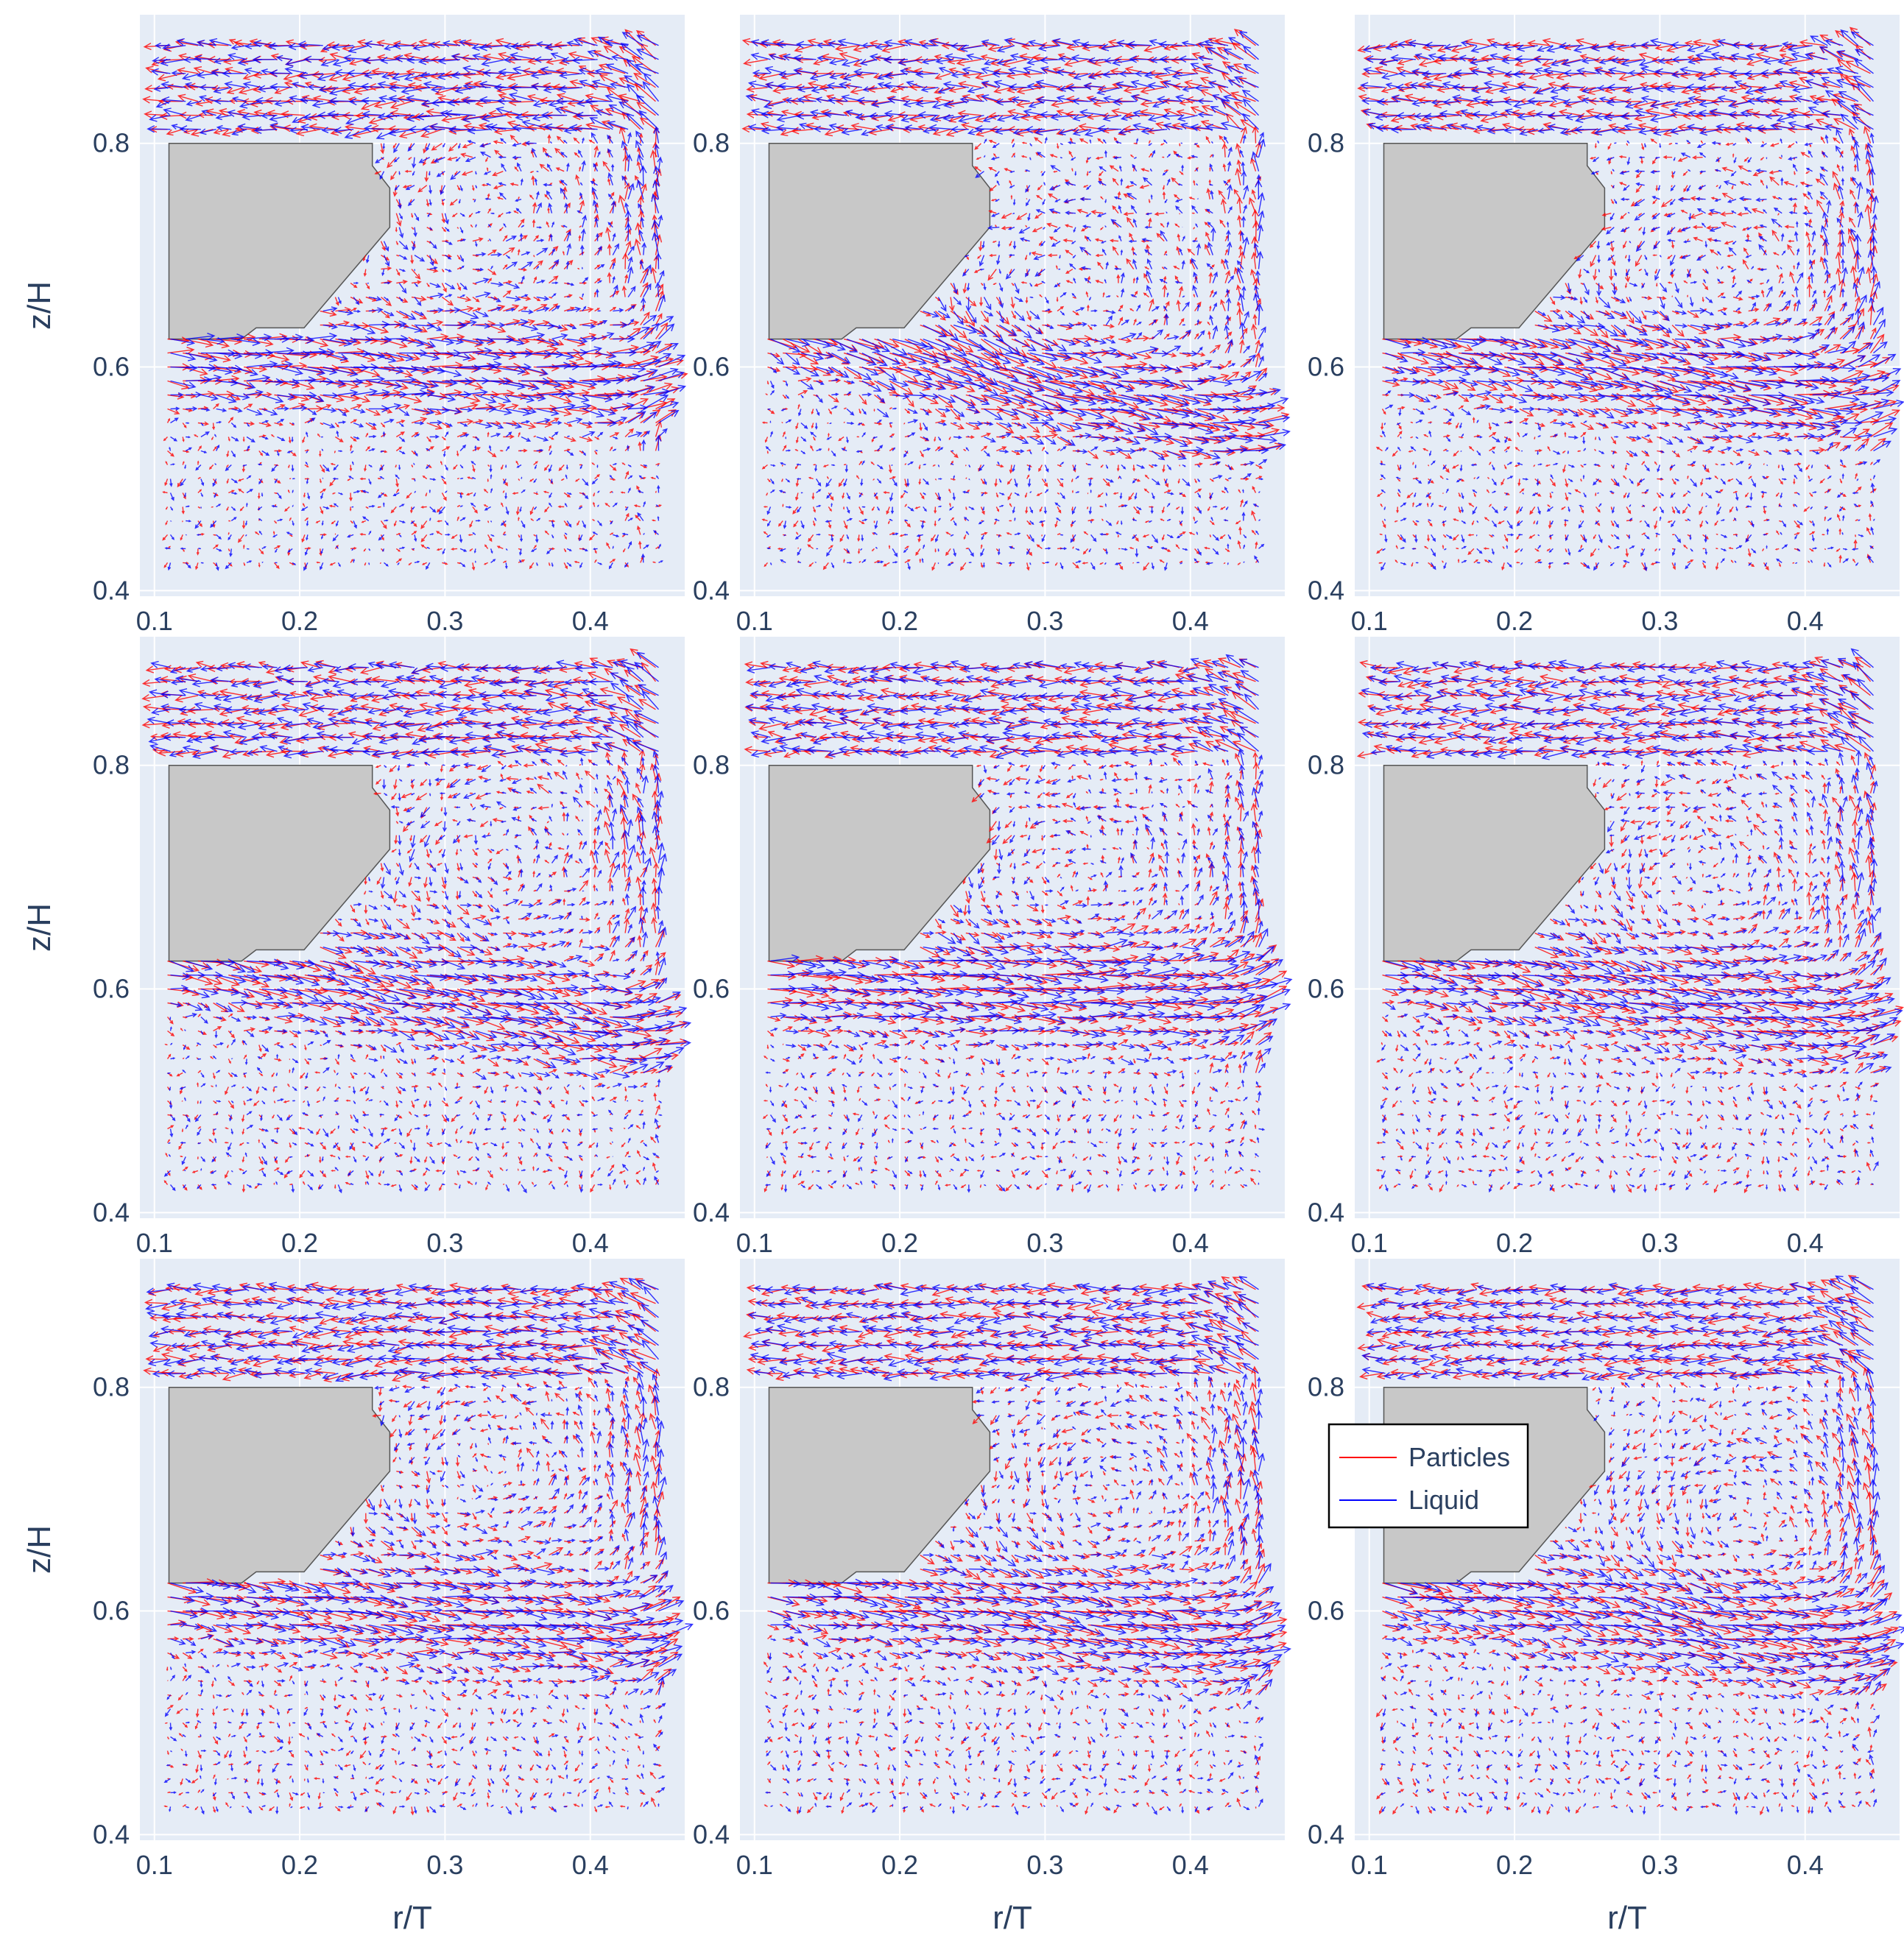 Image resolution: width=1904 pixels, height=1958 pixels. What do you see at coordinates (992, 325) in the screenshot?
I see `subplot-panel-2: 0.1 0.2 0.3 0.40.40.60.8` at bounding box center [992, 325].